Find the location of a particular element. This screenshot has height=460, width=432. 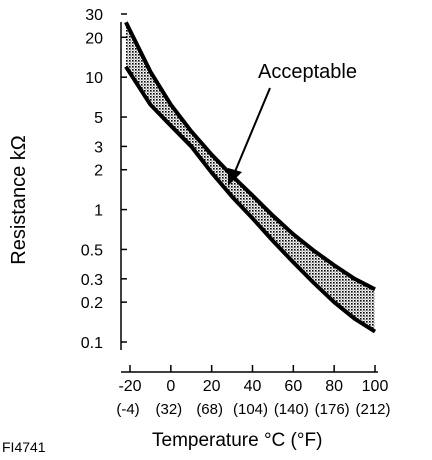

x-tick-label-celsius: 40 is located at coordinates (253, 386).